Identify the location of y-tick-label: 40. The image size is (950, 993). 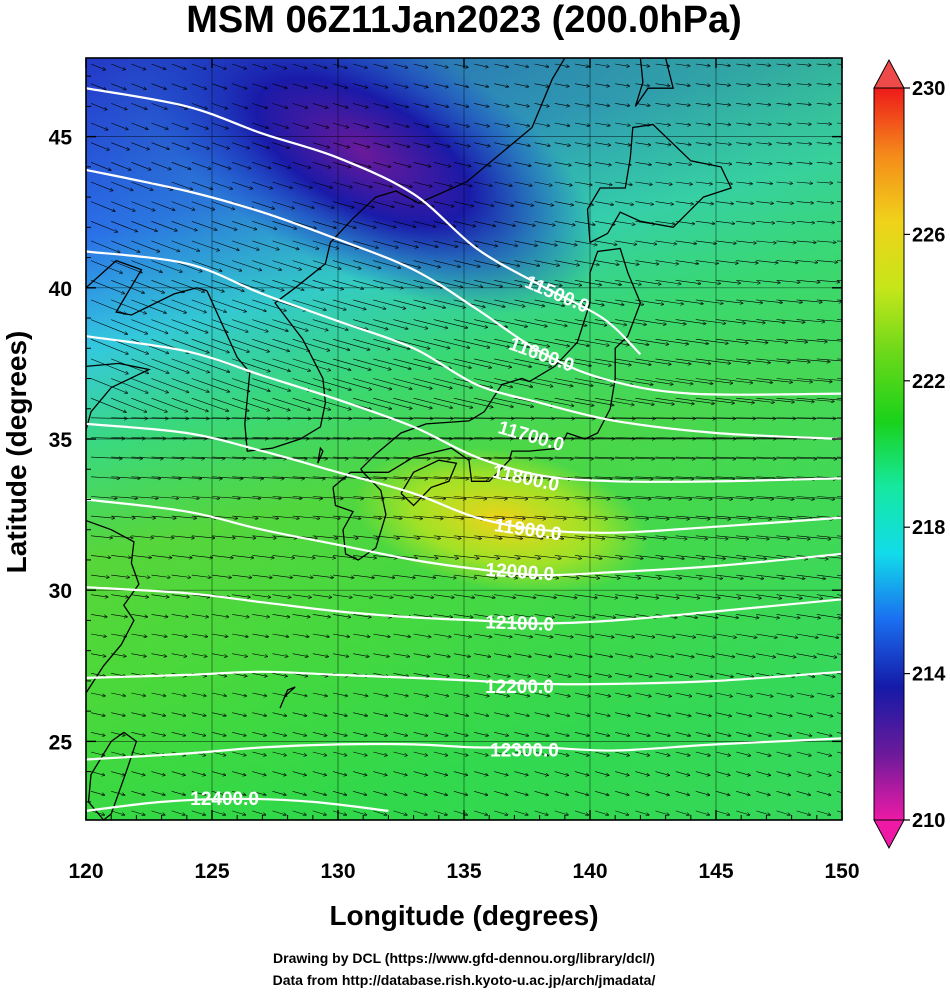
(60, 289).